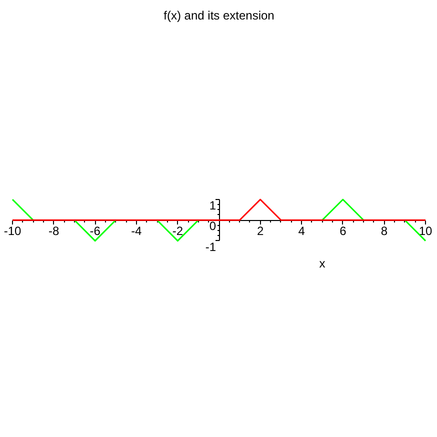  What do you see at coordinates (212, 226) in the screenshot?
I see `y-tick-label: 0` at bounding box center [212, 226].